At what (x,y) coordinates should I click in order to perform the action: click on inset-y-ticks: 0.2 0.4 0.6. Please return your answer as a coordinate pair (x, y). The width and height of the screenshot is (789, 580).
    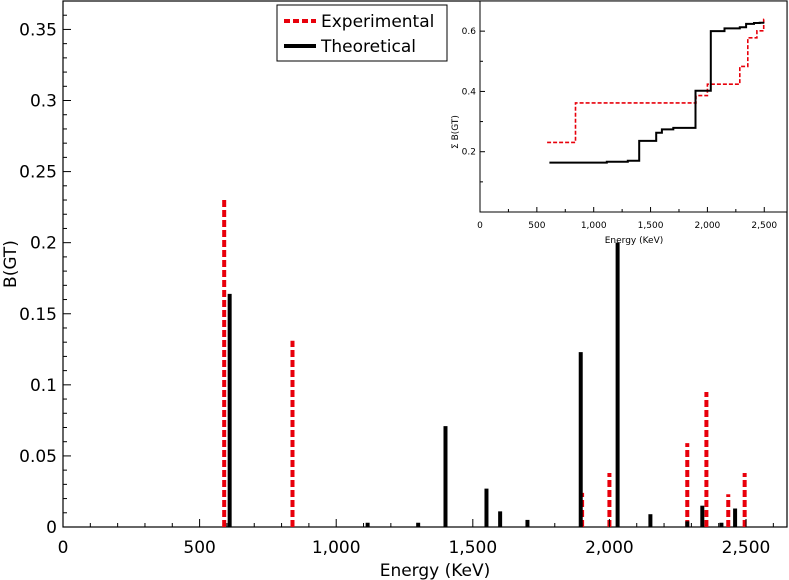
    Looking at the image, I should click on (473, 105).